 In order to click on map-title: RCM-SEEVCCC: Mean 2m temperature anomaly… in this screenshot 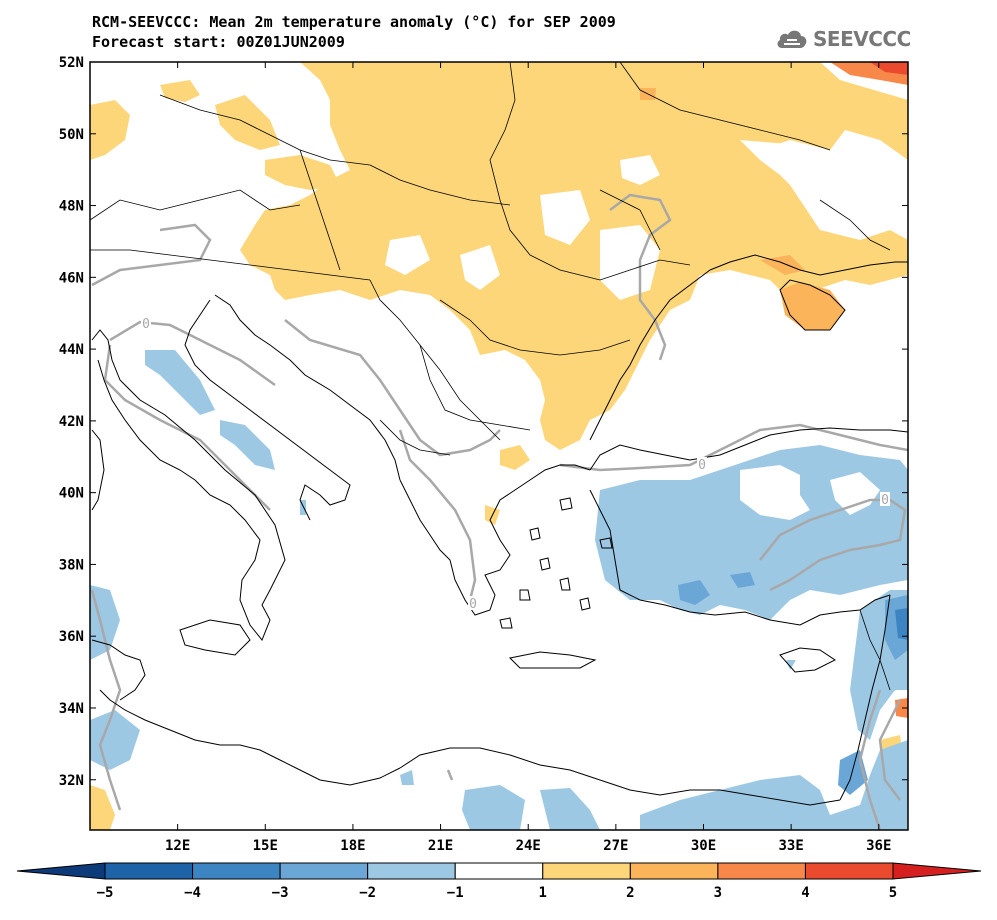, I will do `click(354, 22)`.